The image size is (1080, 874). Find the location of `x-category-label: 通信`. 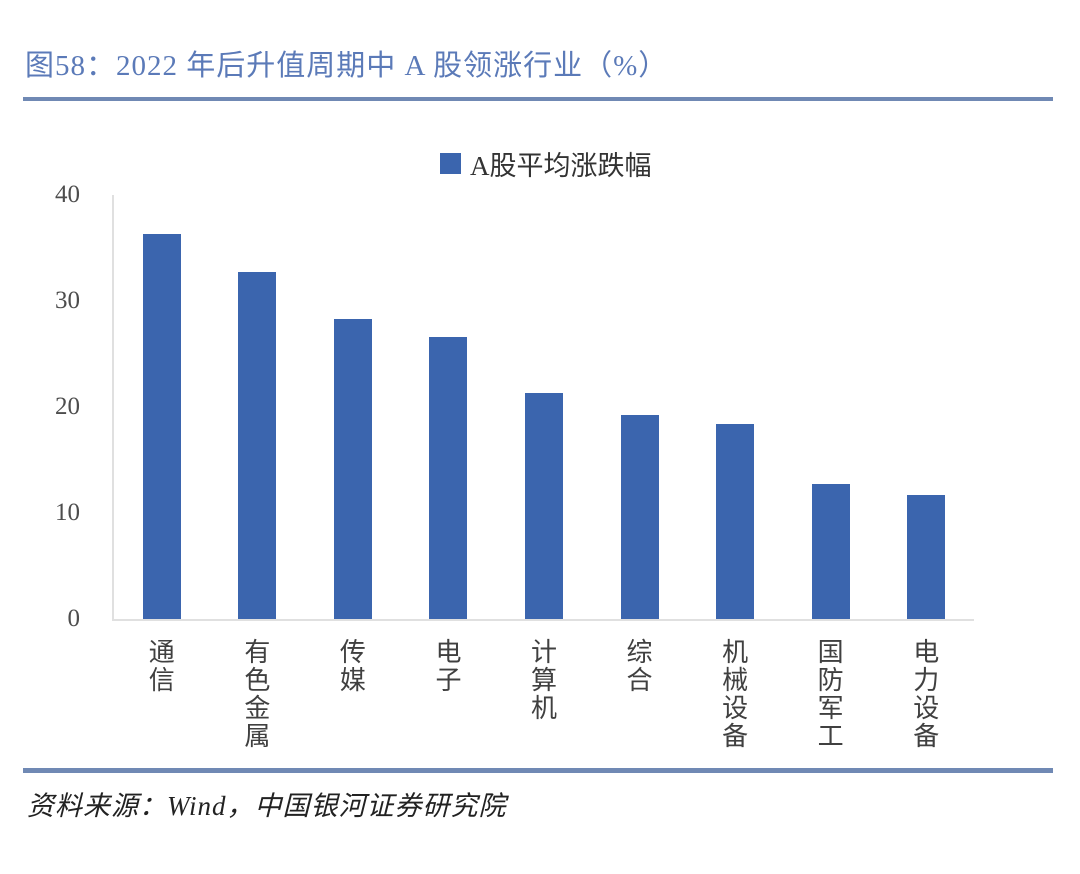

x-category-label: 通信 is located at coordinates (160, 666).